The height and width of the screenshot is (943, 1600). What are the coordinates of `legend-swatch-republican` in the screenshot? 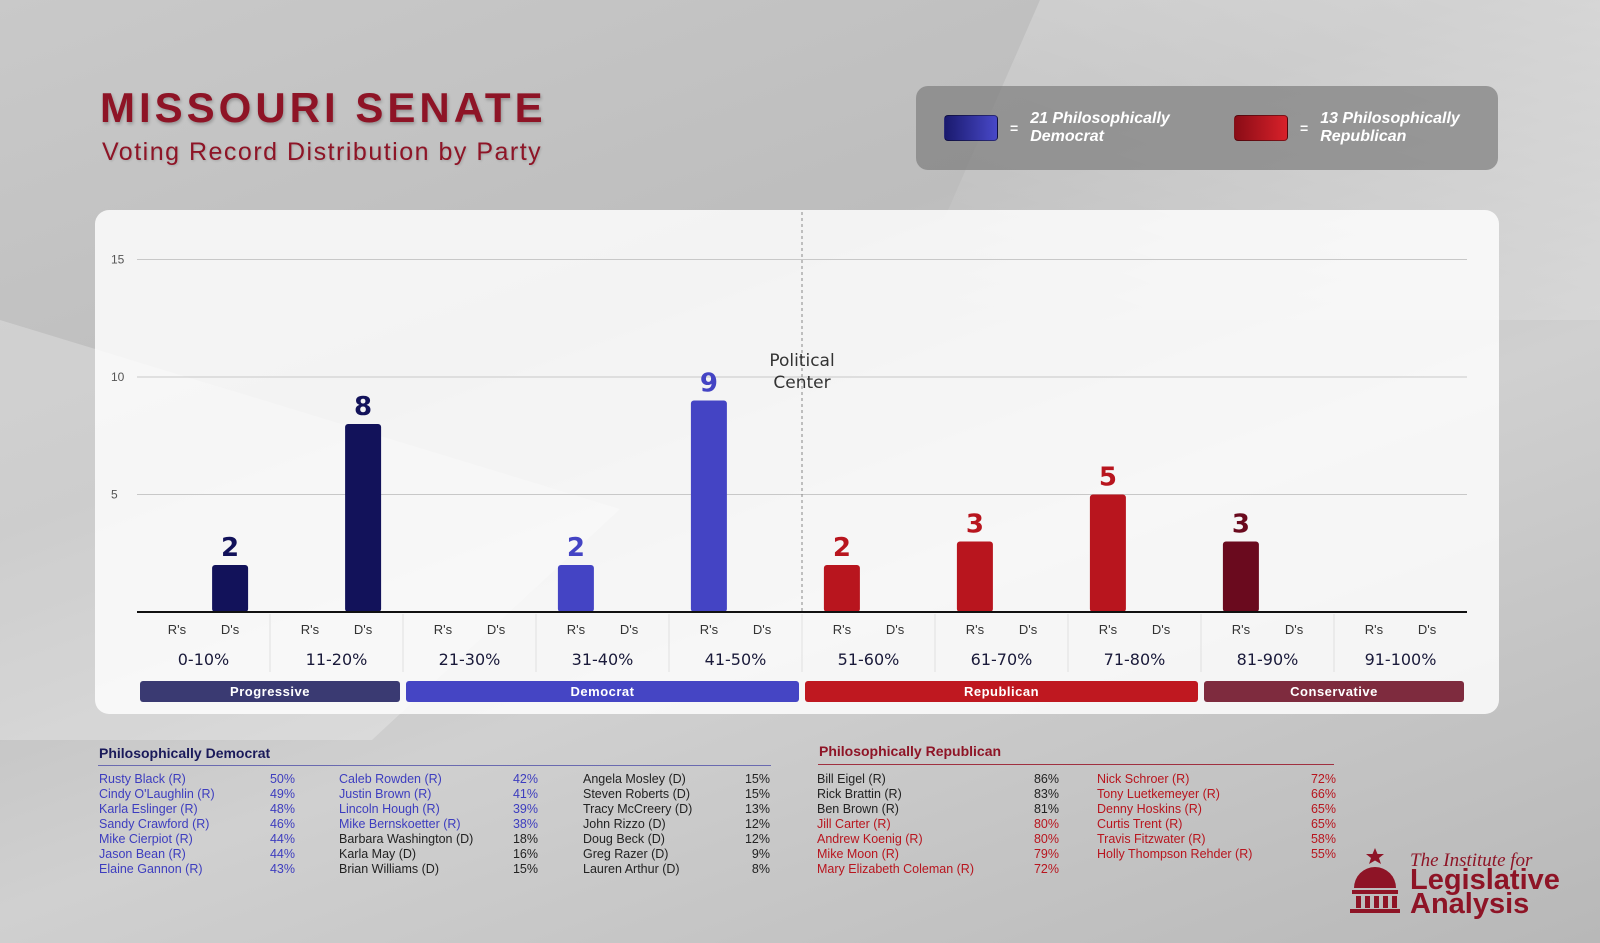 It's located at (1261, 128).